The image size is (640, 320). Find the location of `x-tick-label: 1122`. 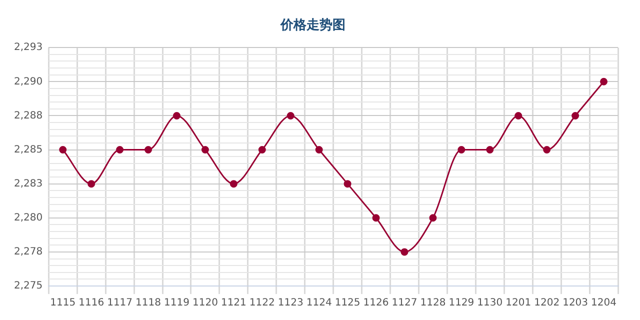

x-tick-label: 1122 is located at coordinates (262, 303).